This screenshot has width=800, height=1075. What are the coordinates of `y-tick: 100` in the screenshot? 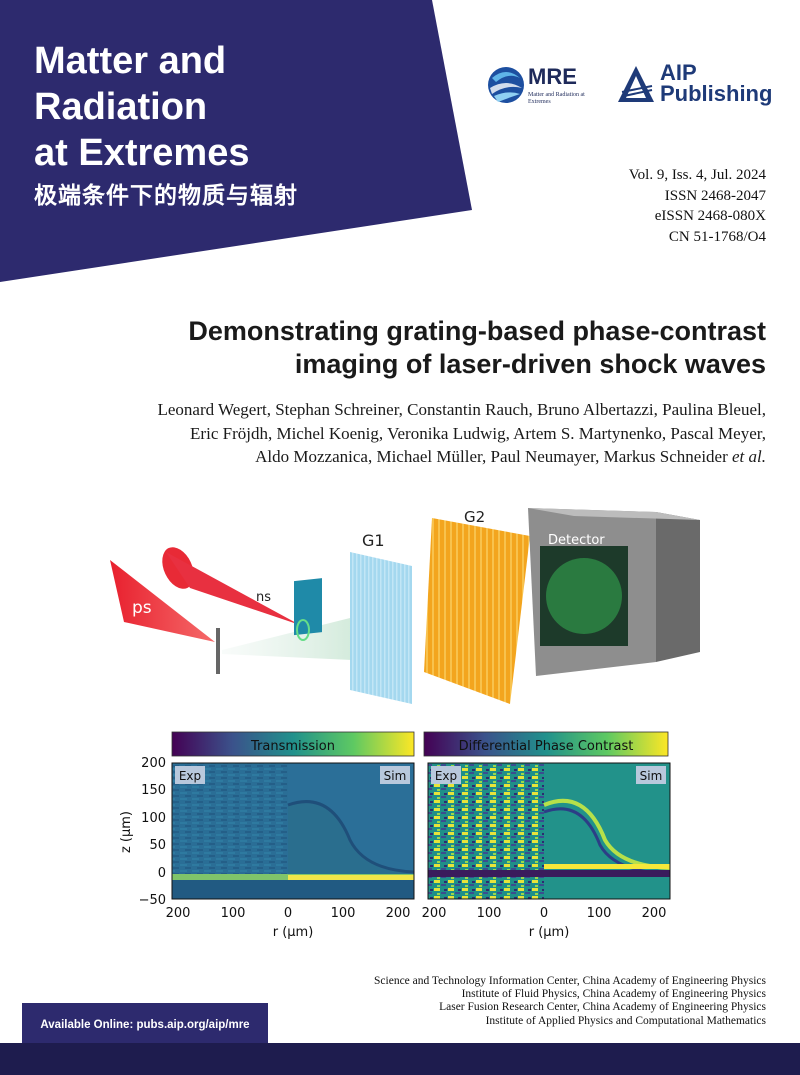 It's located at (153, 818).